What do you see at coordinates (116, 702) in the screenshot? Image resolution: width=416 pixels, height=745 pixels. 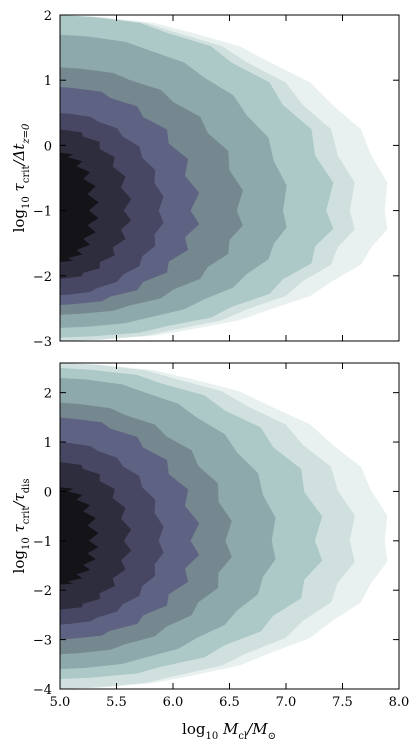 I see `bottom-x-tick-label: 5.5` at bounding box center [116, 702].